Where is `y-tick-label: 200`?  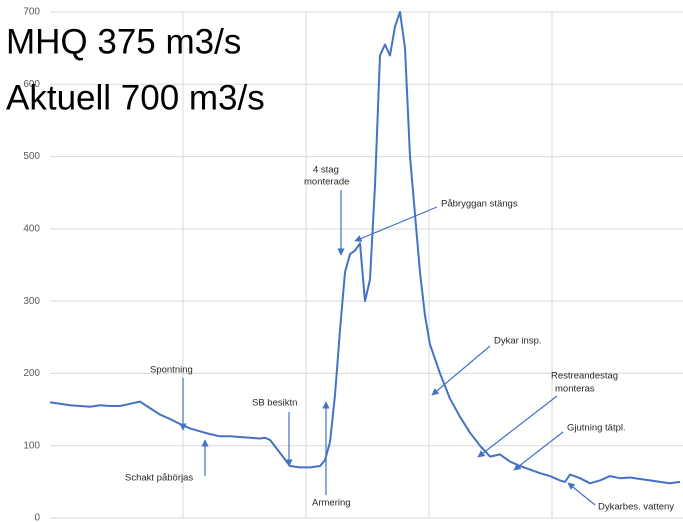
y-tick-label: 200 is located at coordinates (31, 373).